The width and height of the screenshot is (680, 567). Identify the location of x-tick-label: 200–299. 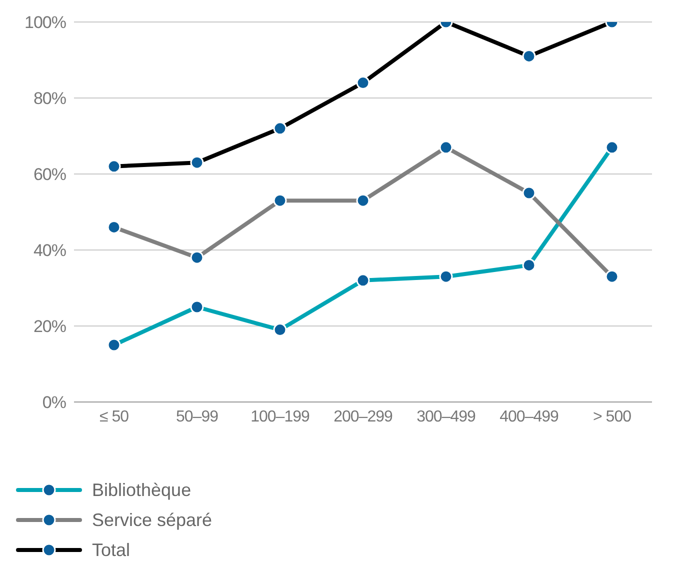
(363, 417).